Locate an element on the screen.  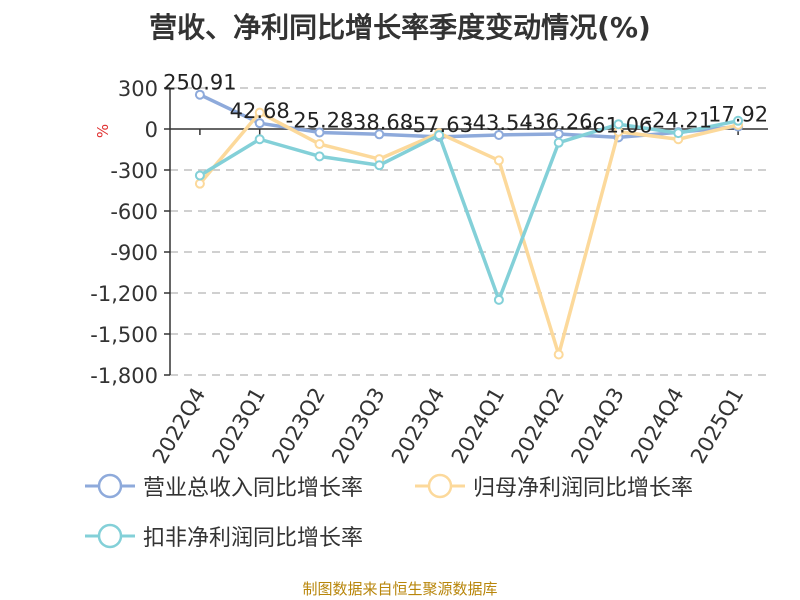
data-label: -61.06 is located at coordinates (619, 125).